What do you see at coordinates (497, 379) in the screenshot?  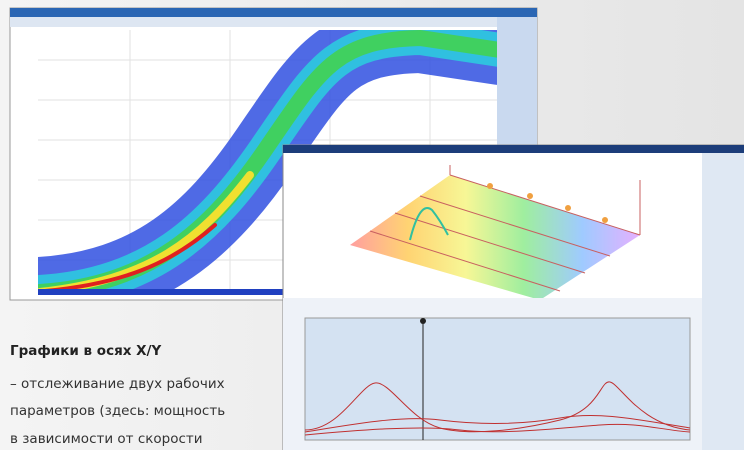 I see `line-plot` at bounding box center [497, 379].